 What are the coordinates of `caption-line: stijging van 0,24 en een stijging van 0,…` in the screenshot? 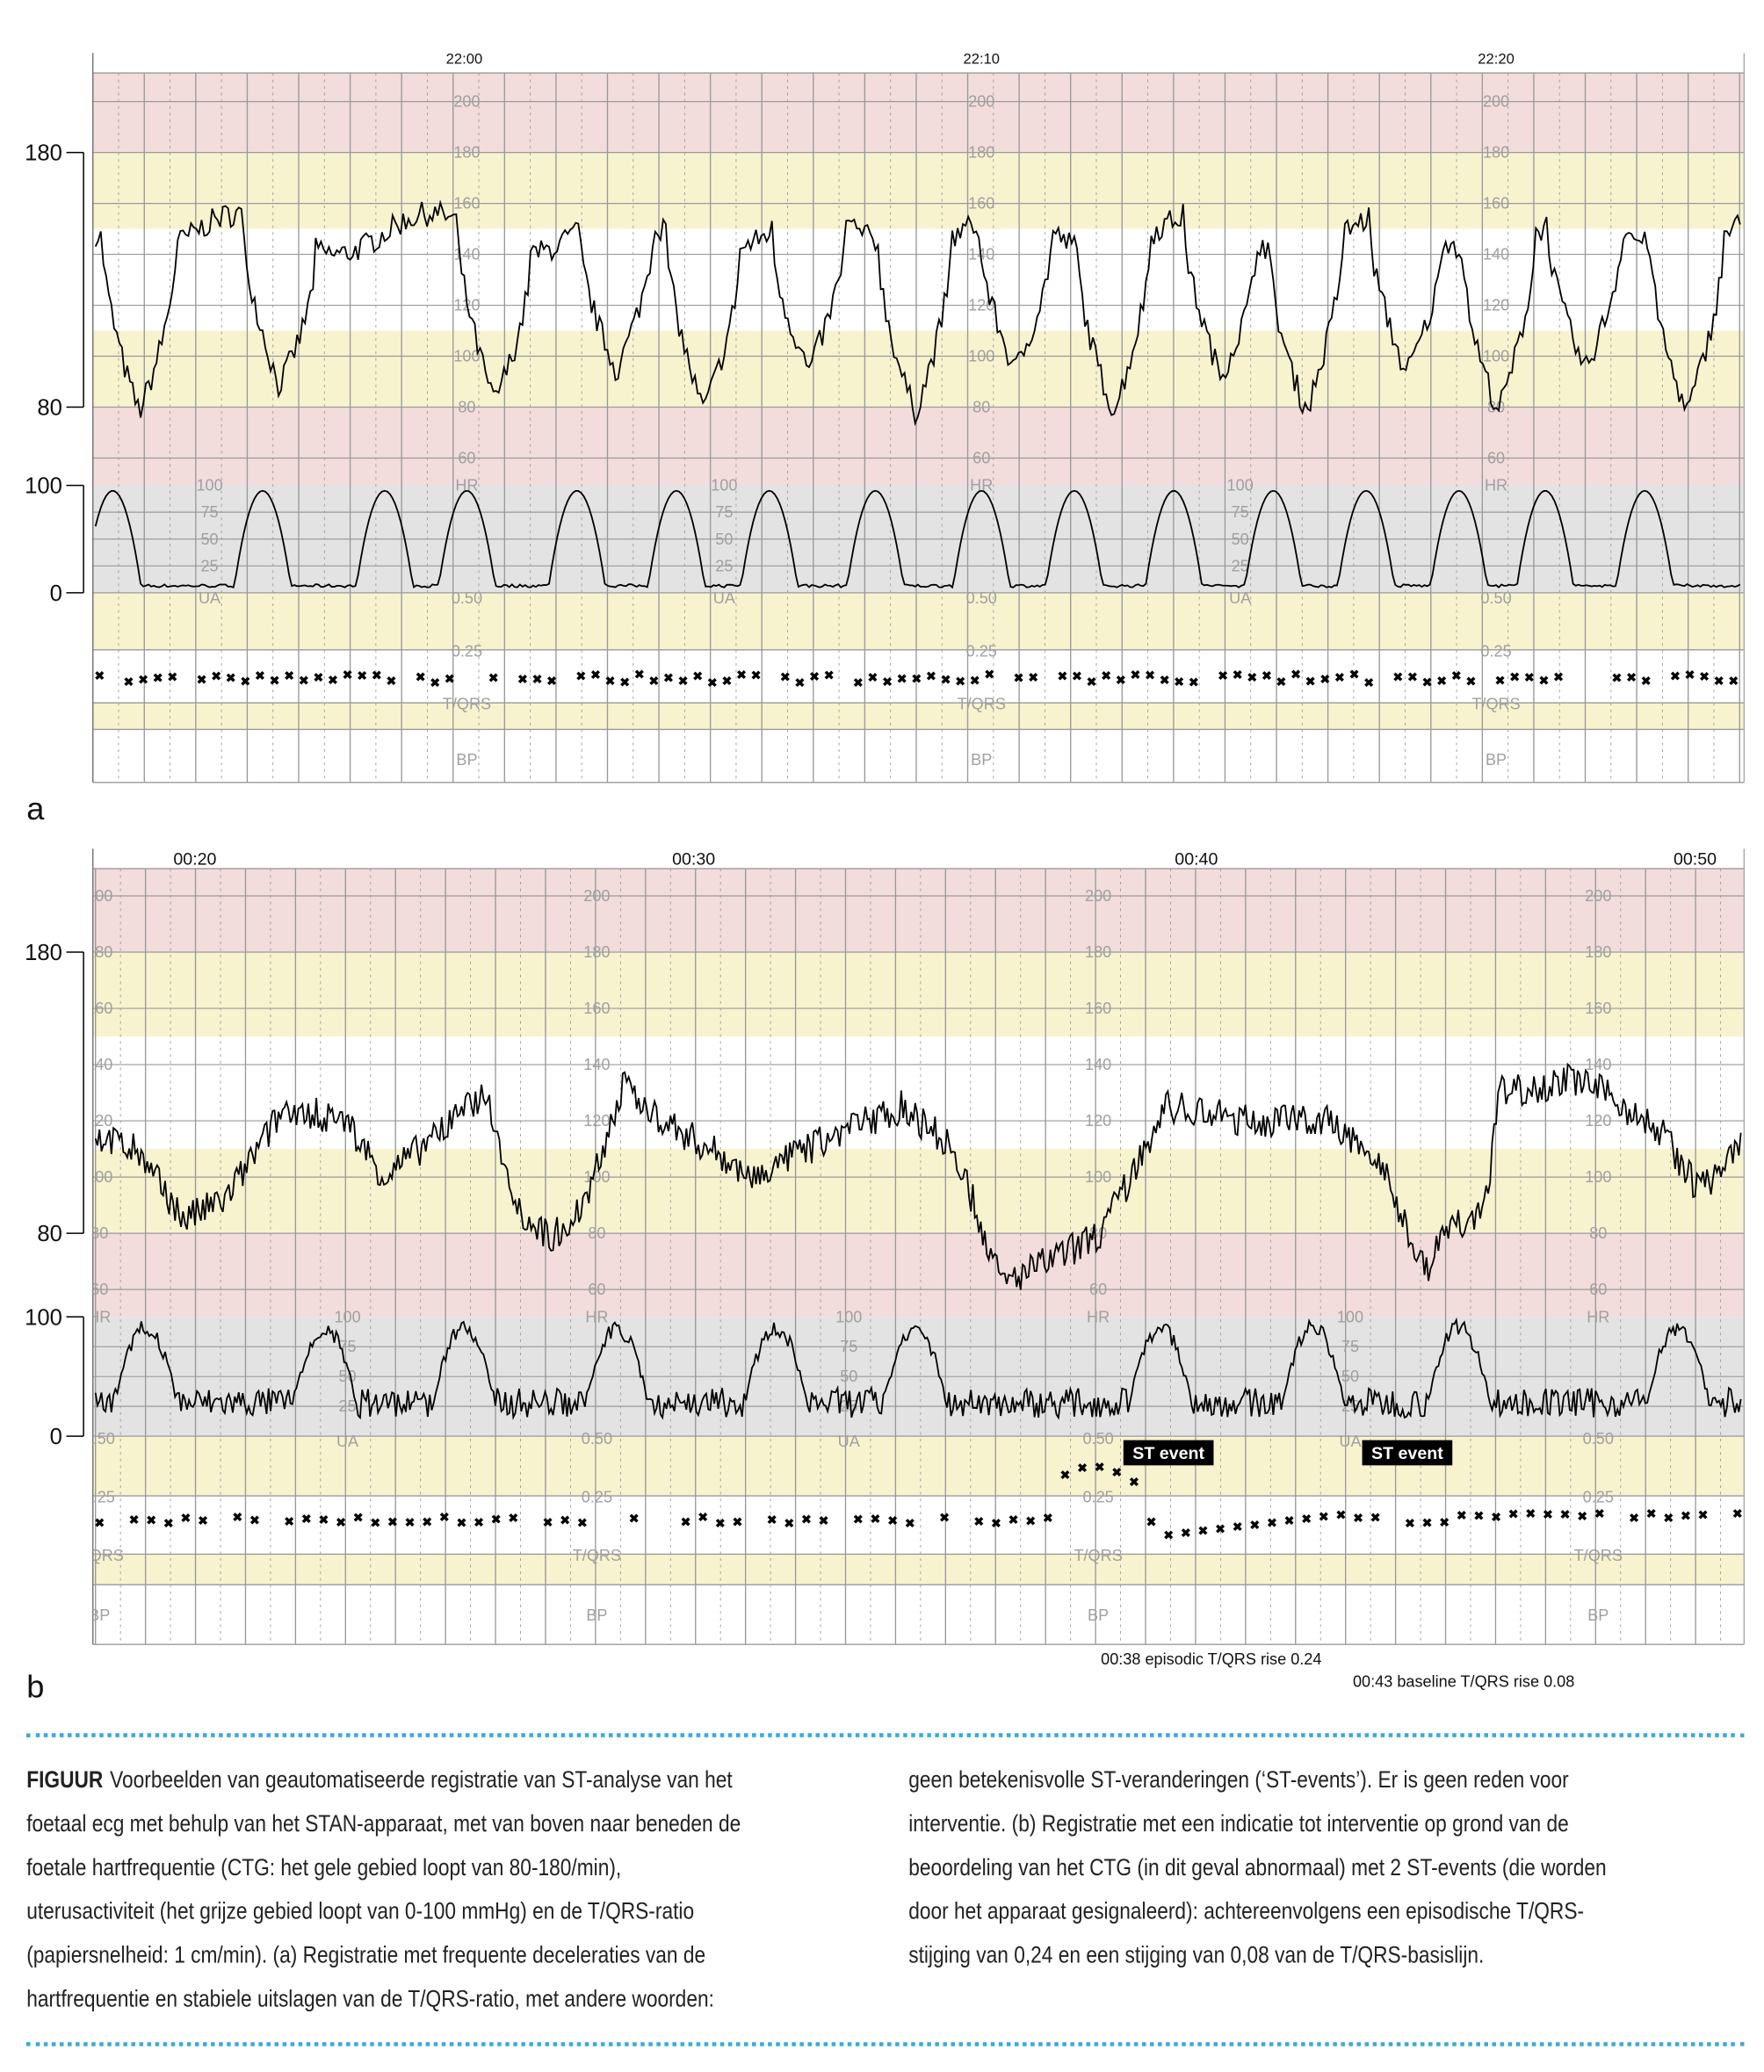 It's located at (1196, 1955).